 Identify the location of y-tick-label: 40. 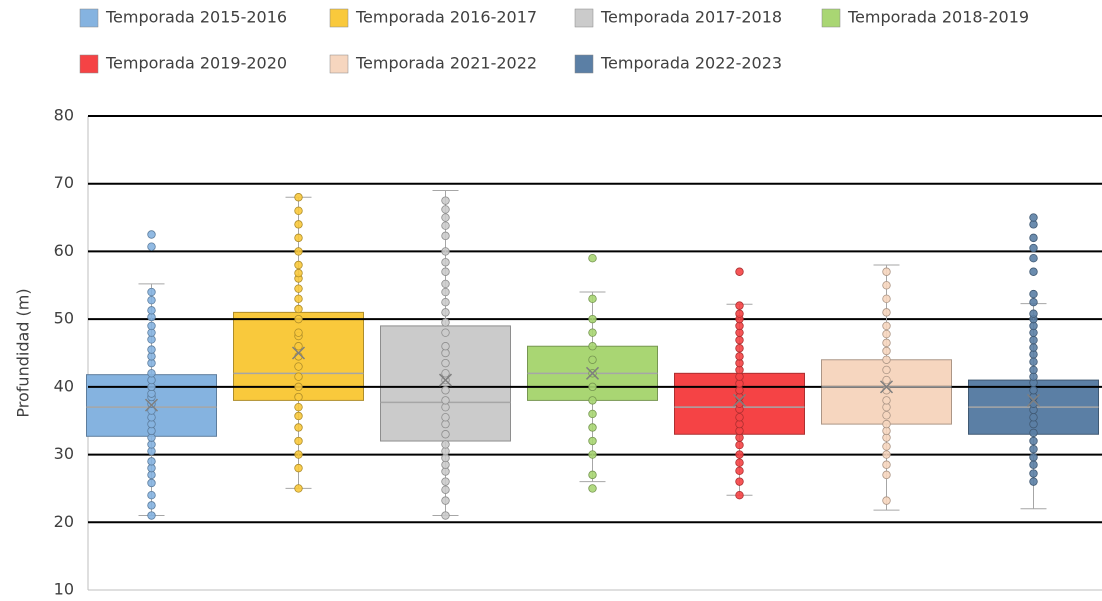
(64, 385).